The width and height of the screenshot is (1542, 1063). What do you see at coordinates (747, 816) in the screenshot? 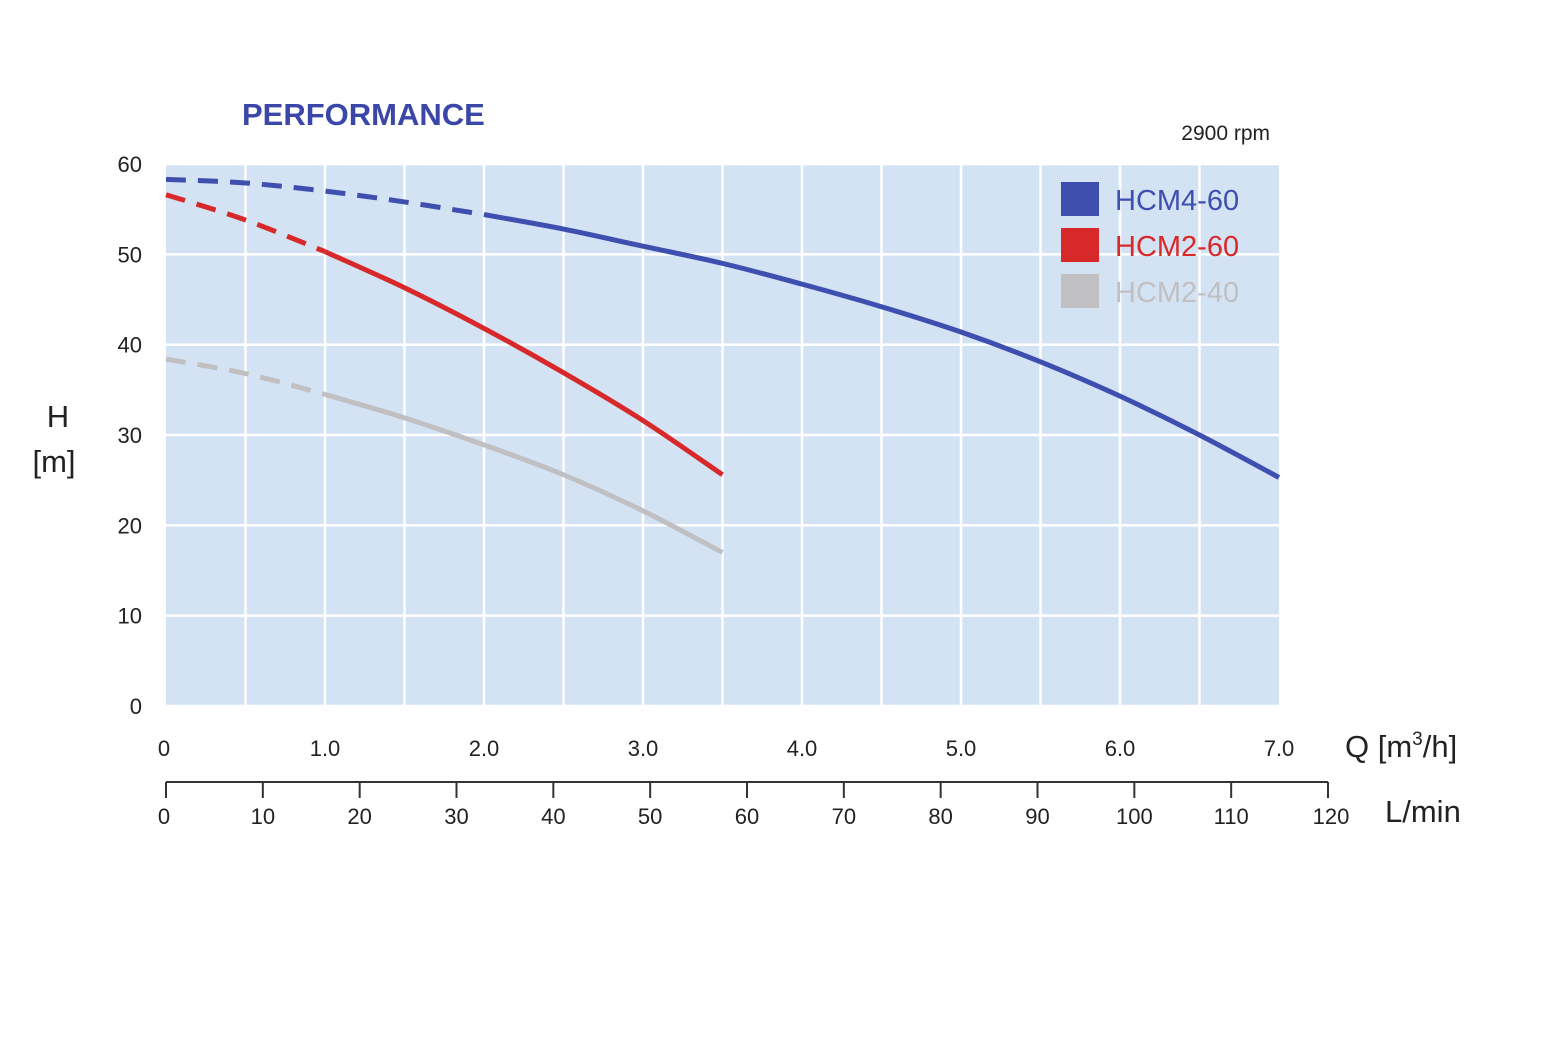
I see `lmin-tick-label: 60` at bounding box center [747, 816].